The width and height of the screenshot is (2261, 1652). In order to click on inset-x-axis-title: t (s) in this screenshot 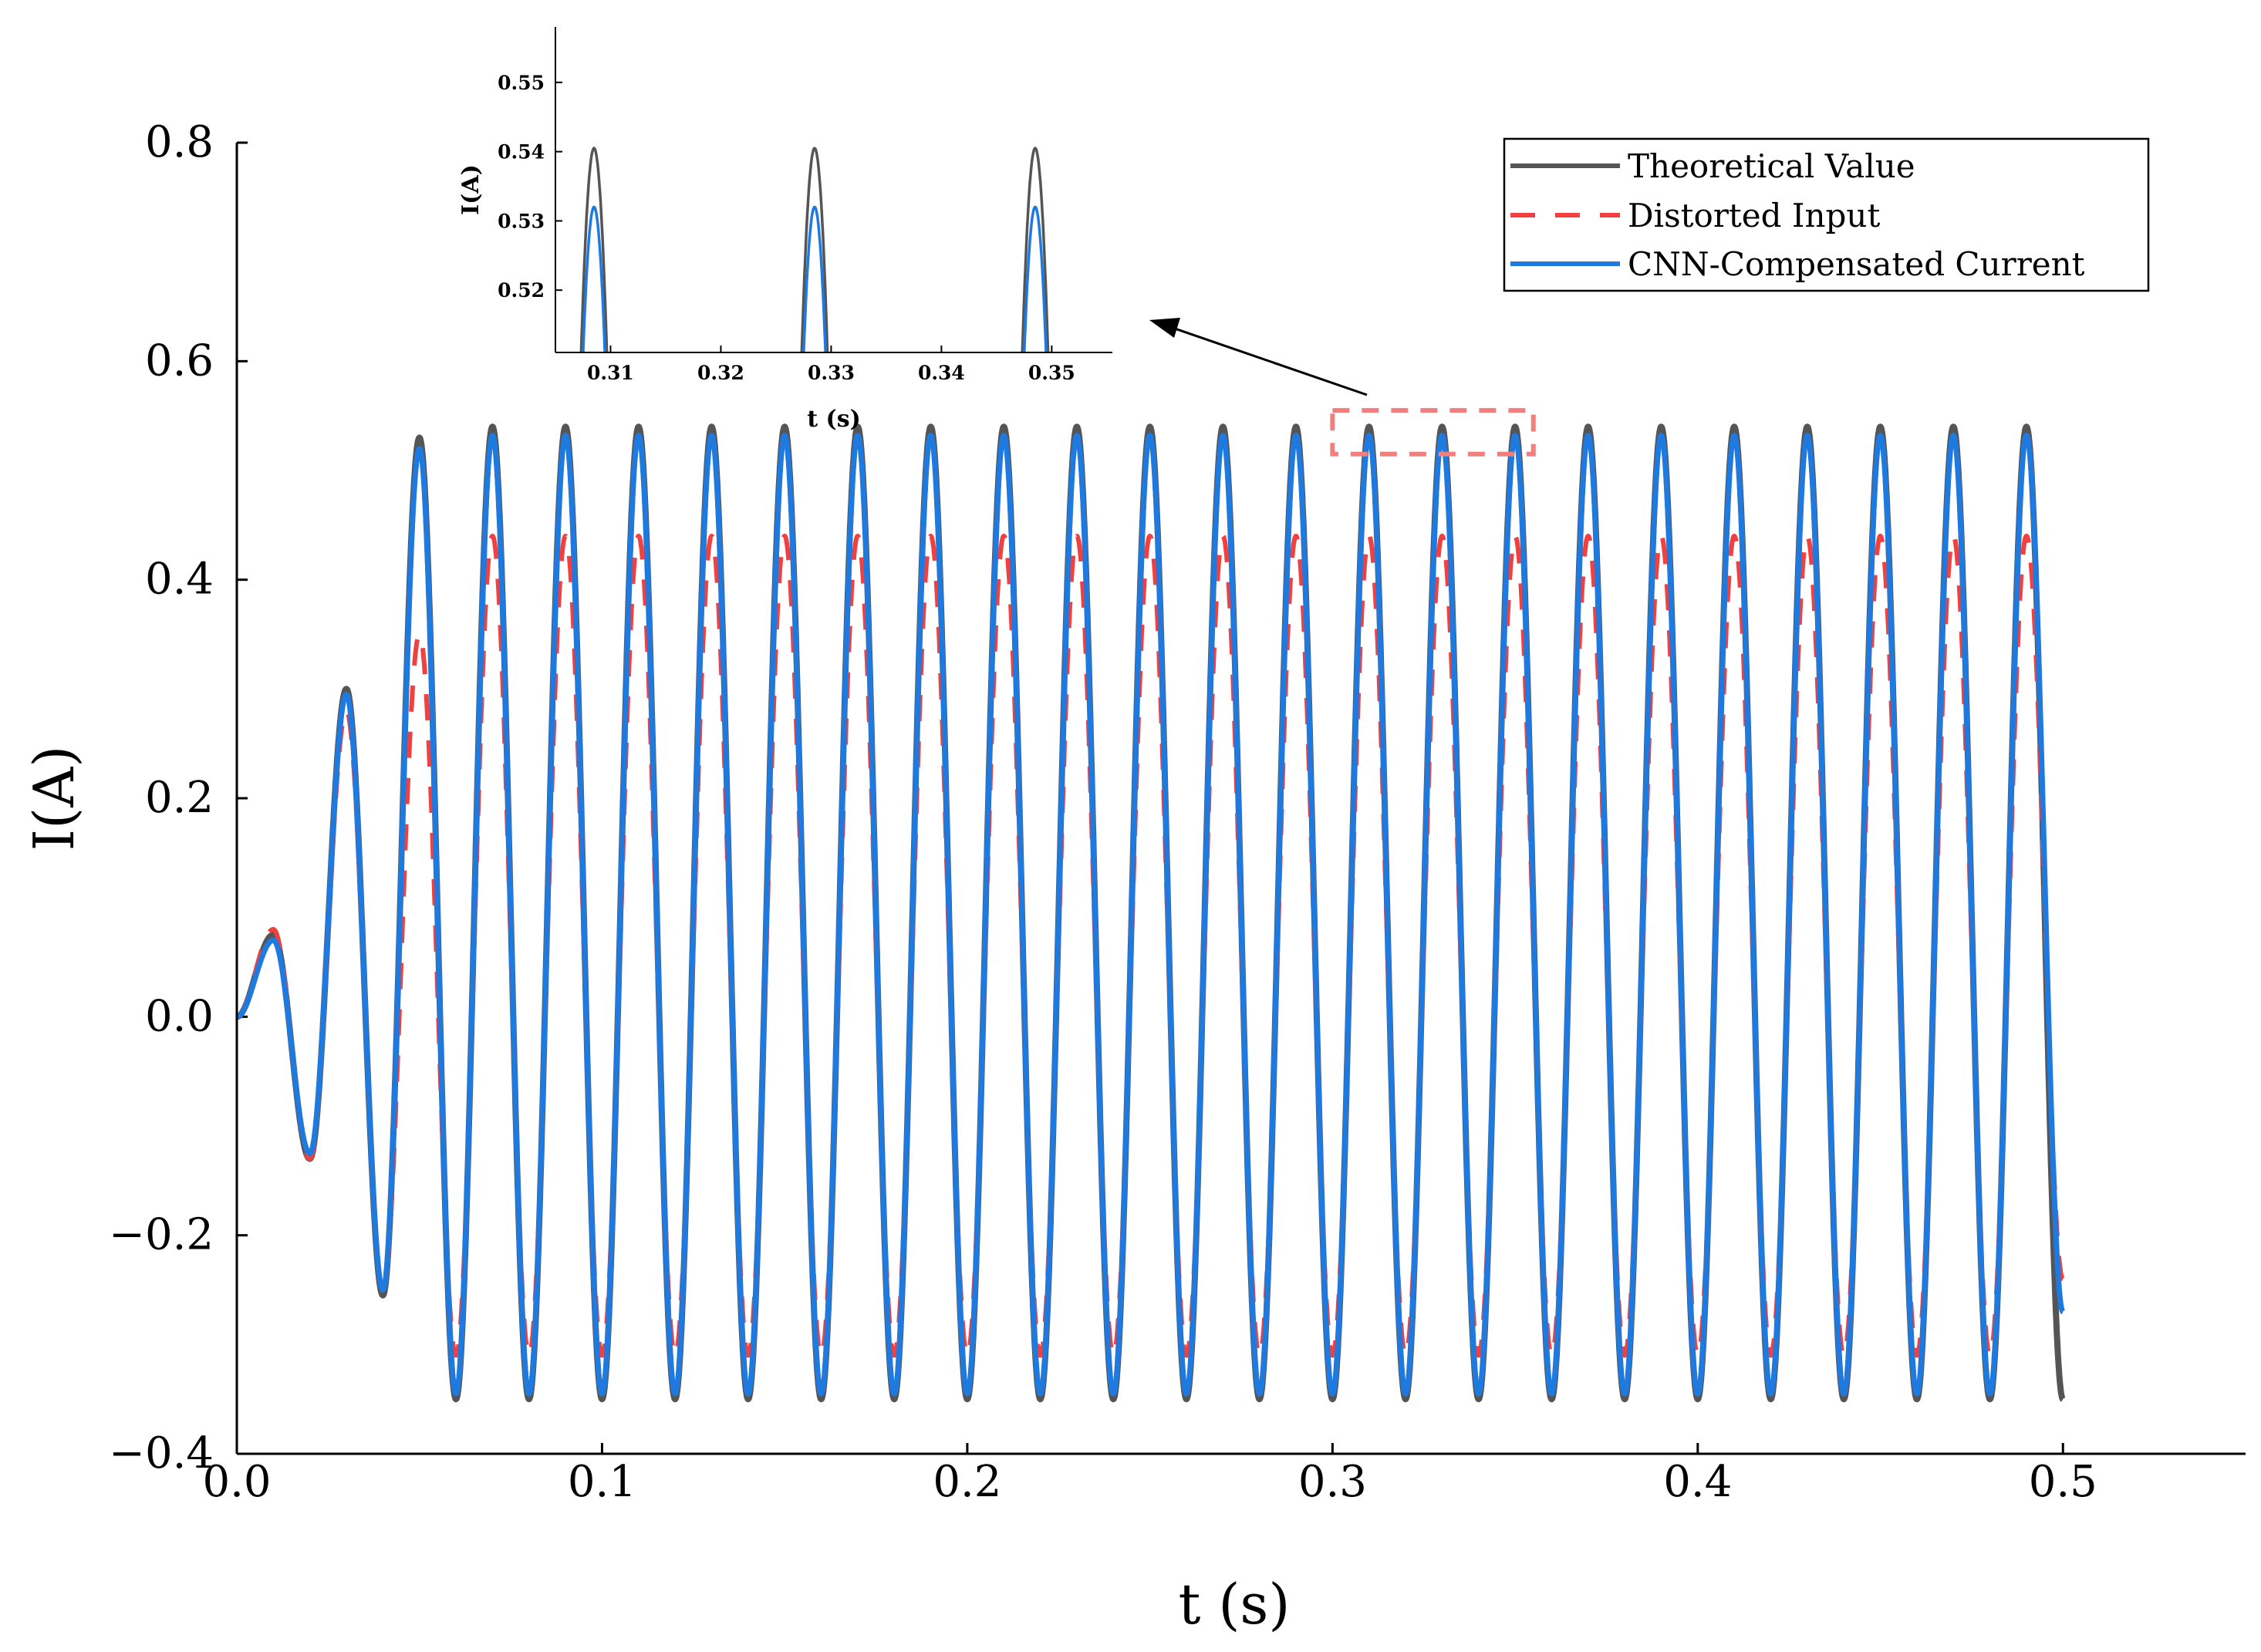, I will do `click(834, 420)`.